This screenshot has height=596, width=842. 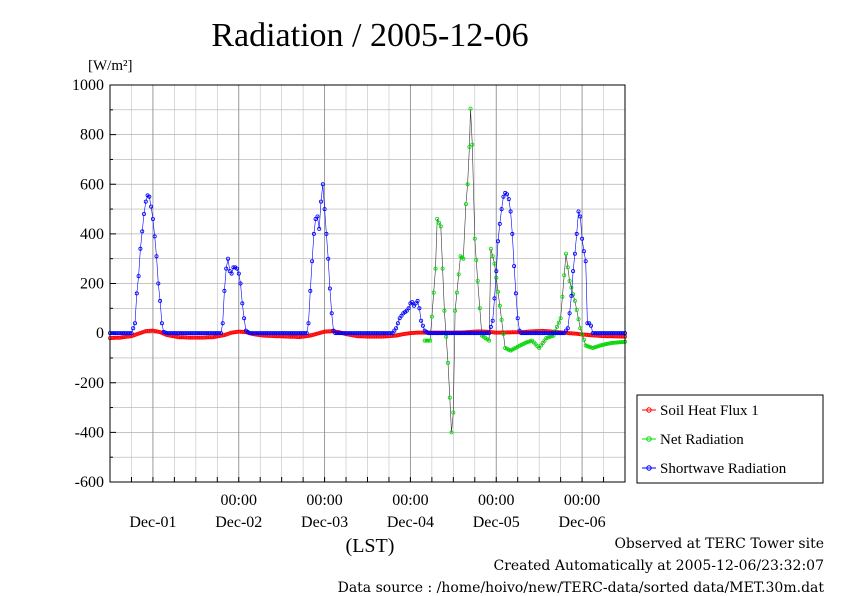 What do you see at coordinates (709, 411) in the screenshot?
I see `legend-label: Soil Heat Flux 1` at bounding box center [709, 411].